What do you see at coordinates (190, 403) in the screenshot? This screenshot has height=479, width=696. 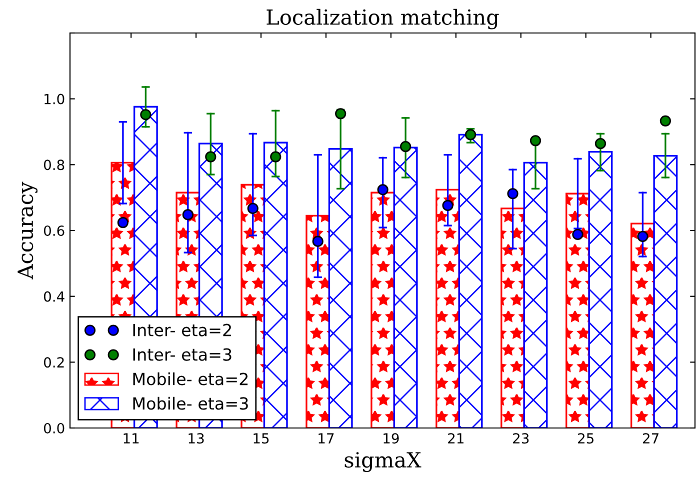 I see `legend-label: Mobile- eta=3` at bounding box center [190, 403].